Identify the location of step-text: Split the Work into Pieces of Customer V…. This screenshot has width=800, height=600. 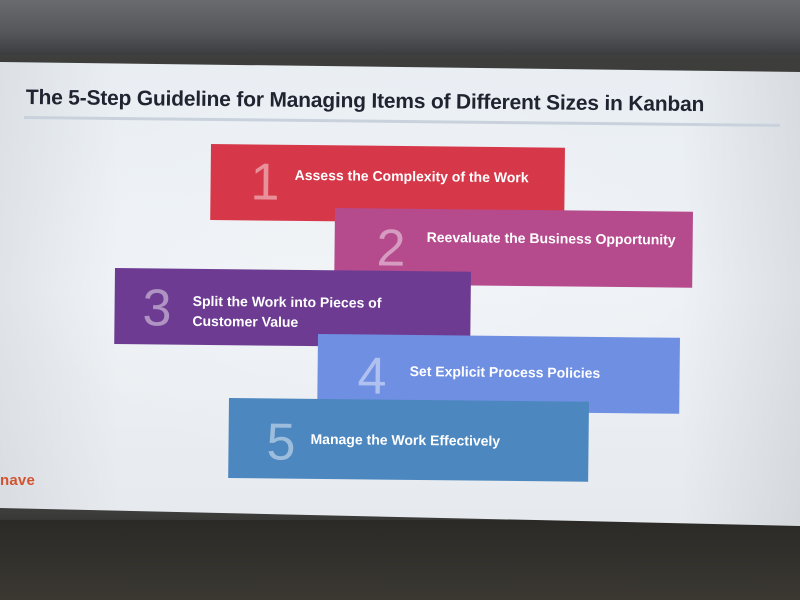
(287, 311).